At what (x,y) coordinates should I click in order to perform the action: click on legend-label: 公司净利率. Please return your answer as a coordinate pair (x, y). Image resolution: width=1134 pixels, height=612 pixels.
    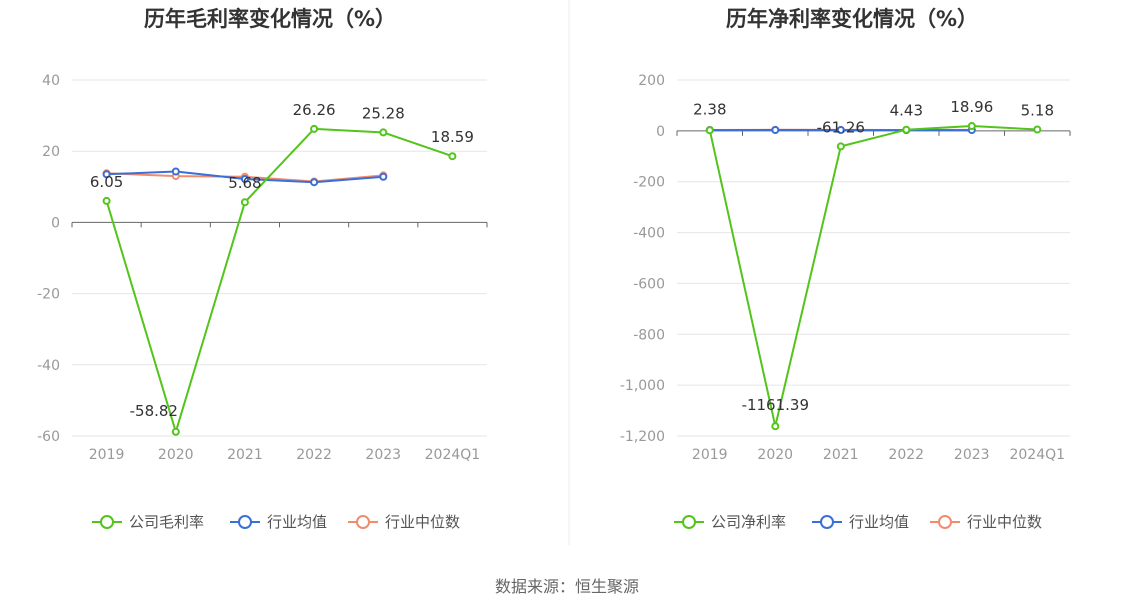
    Looking at the image, I should click on (748, 522).